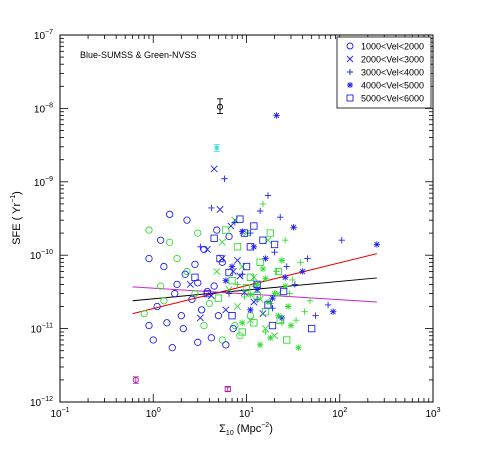 The width and height of the screenshot is (485, 453). What do you see at coordinates (230, 433) in the screenshot?
I see `x-axis-label-sub: 10` at bounding box center [230, 433].